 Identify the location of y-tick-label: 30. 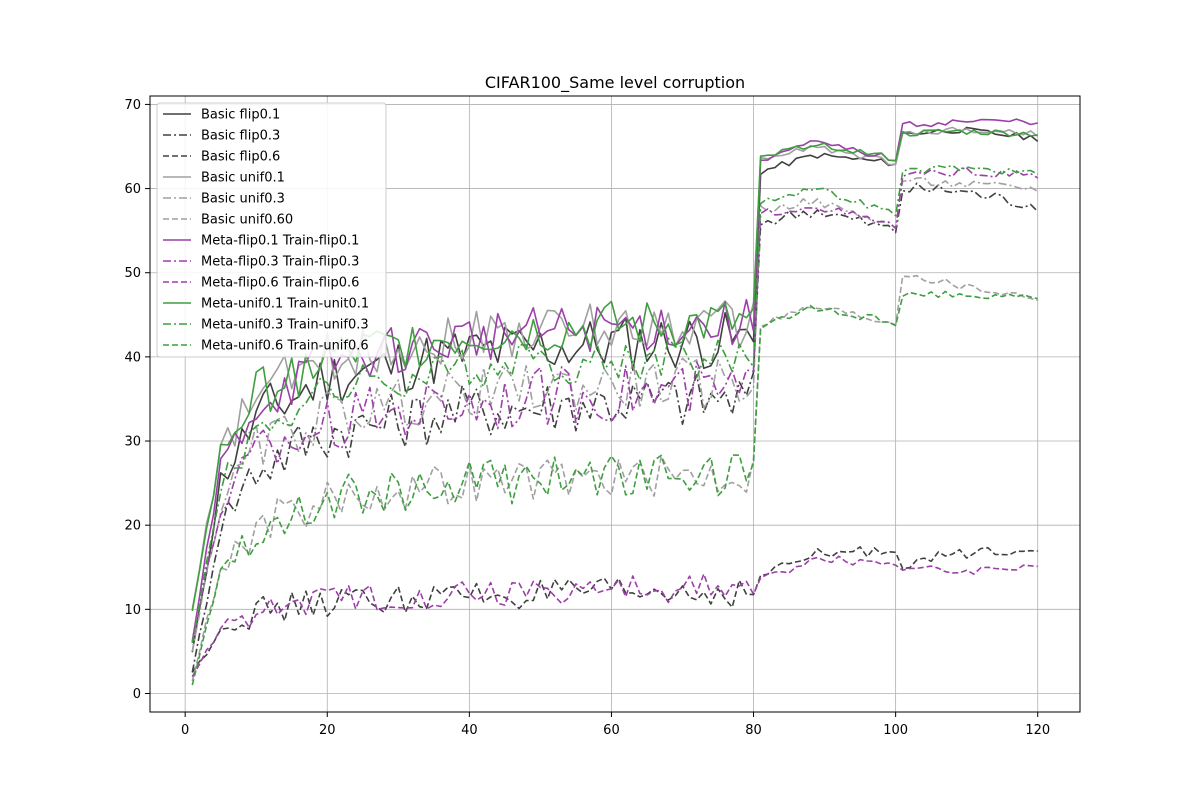
(132, 442).